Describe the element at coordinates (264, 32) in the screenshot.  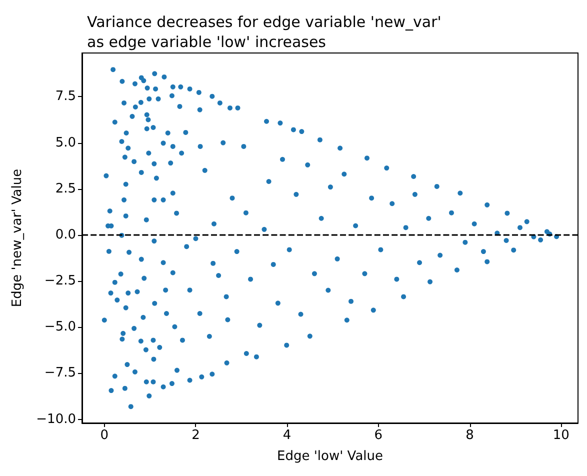
I see `chart-title: Variance decreases for edge variable 'new_var' as edge variable 'low' increases` at that location.